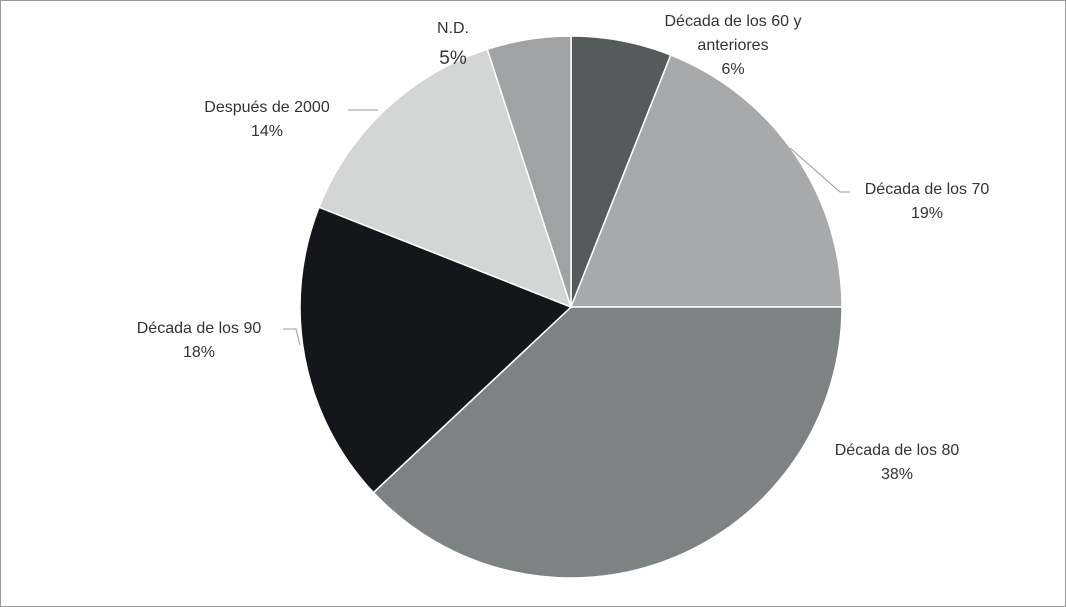 Image resolution: width=1066 pixels, height=607 pixels. What do you see at coordinates (199, 328) in the screenshot?
I see `category-label: Década de los 90` at bounding box center [199, 328].